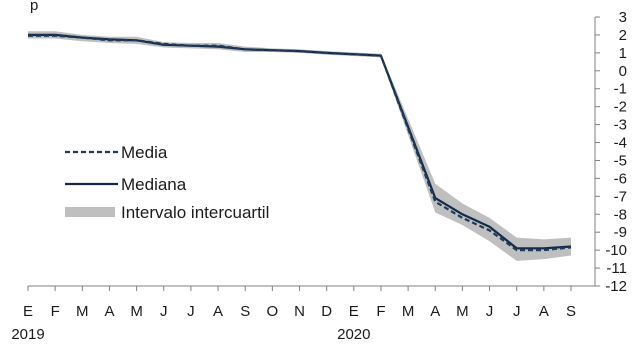  Describe the element at coordinates (620, 143) in the screenshot. I see `y-tick-label: -4` at that location.